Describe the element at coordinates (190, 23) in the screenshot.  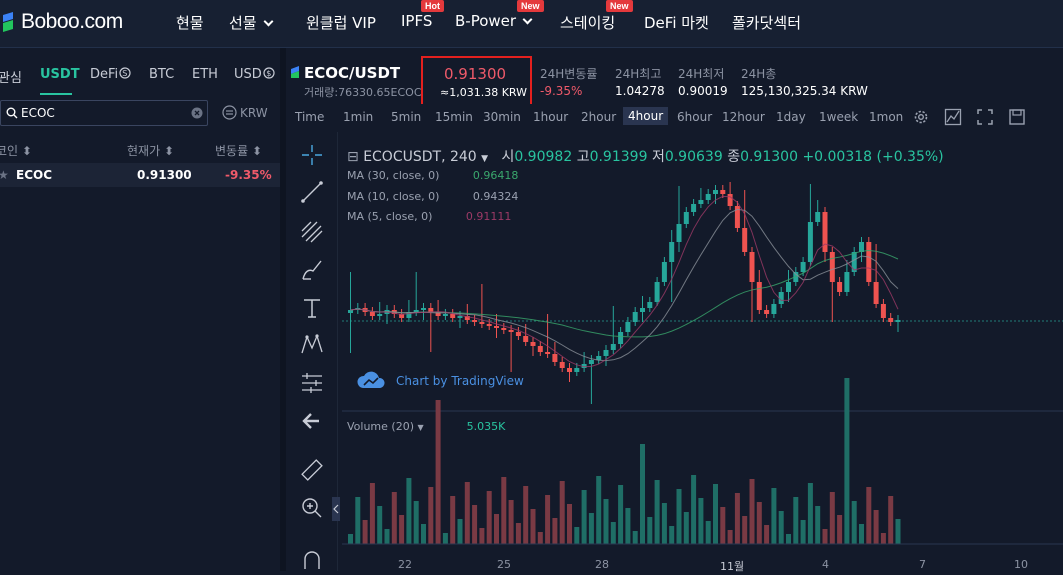
I see `nav-spot: 현물` at that location.